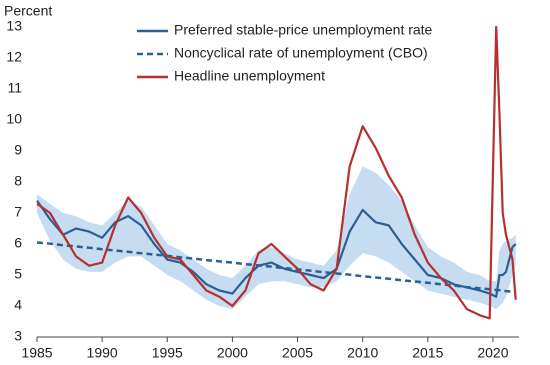 This screenshot has height=365, width=550. I want to click on x-tick-label: 2005, so click(297, 353).